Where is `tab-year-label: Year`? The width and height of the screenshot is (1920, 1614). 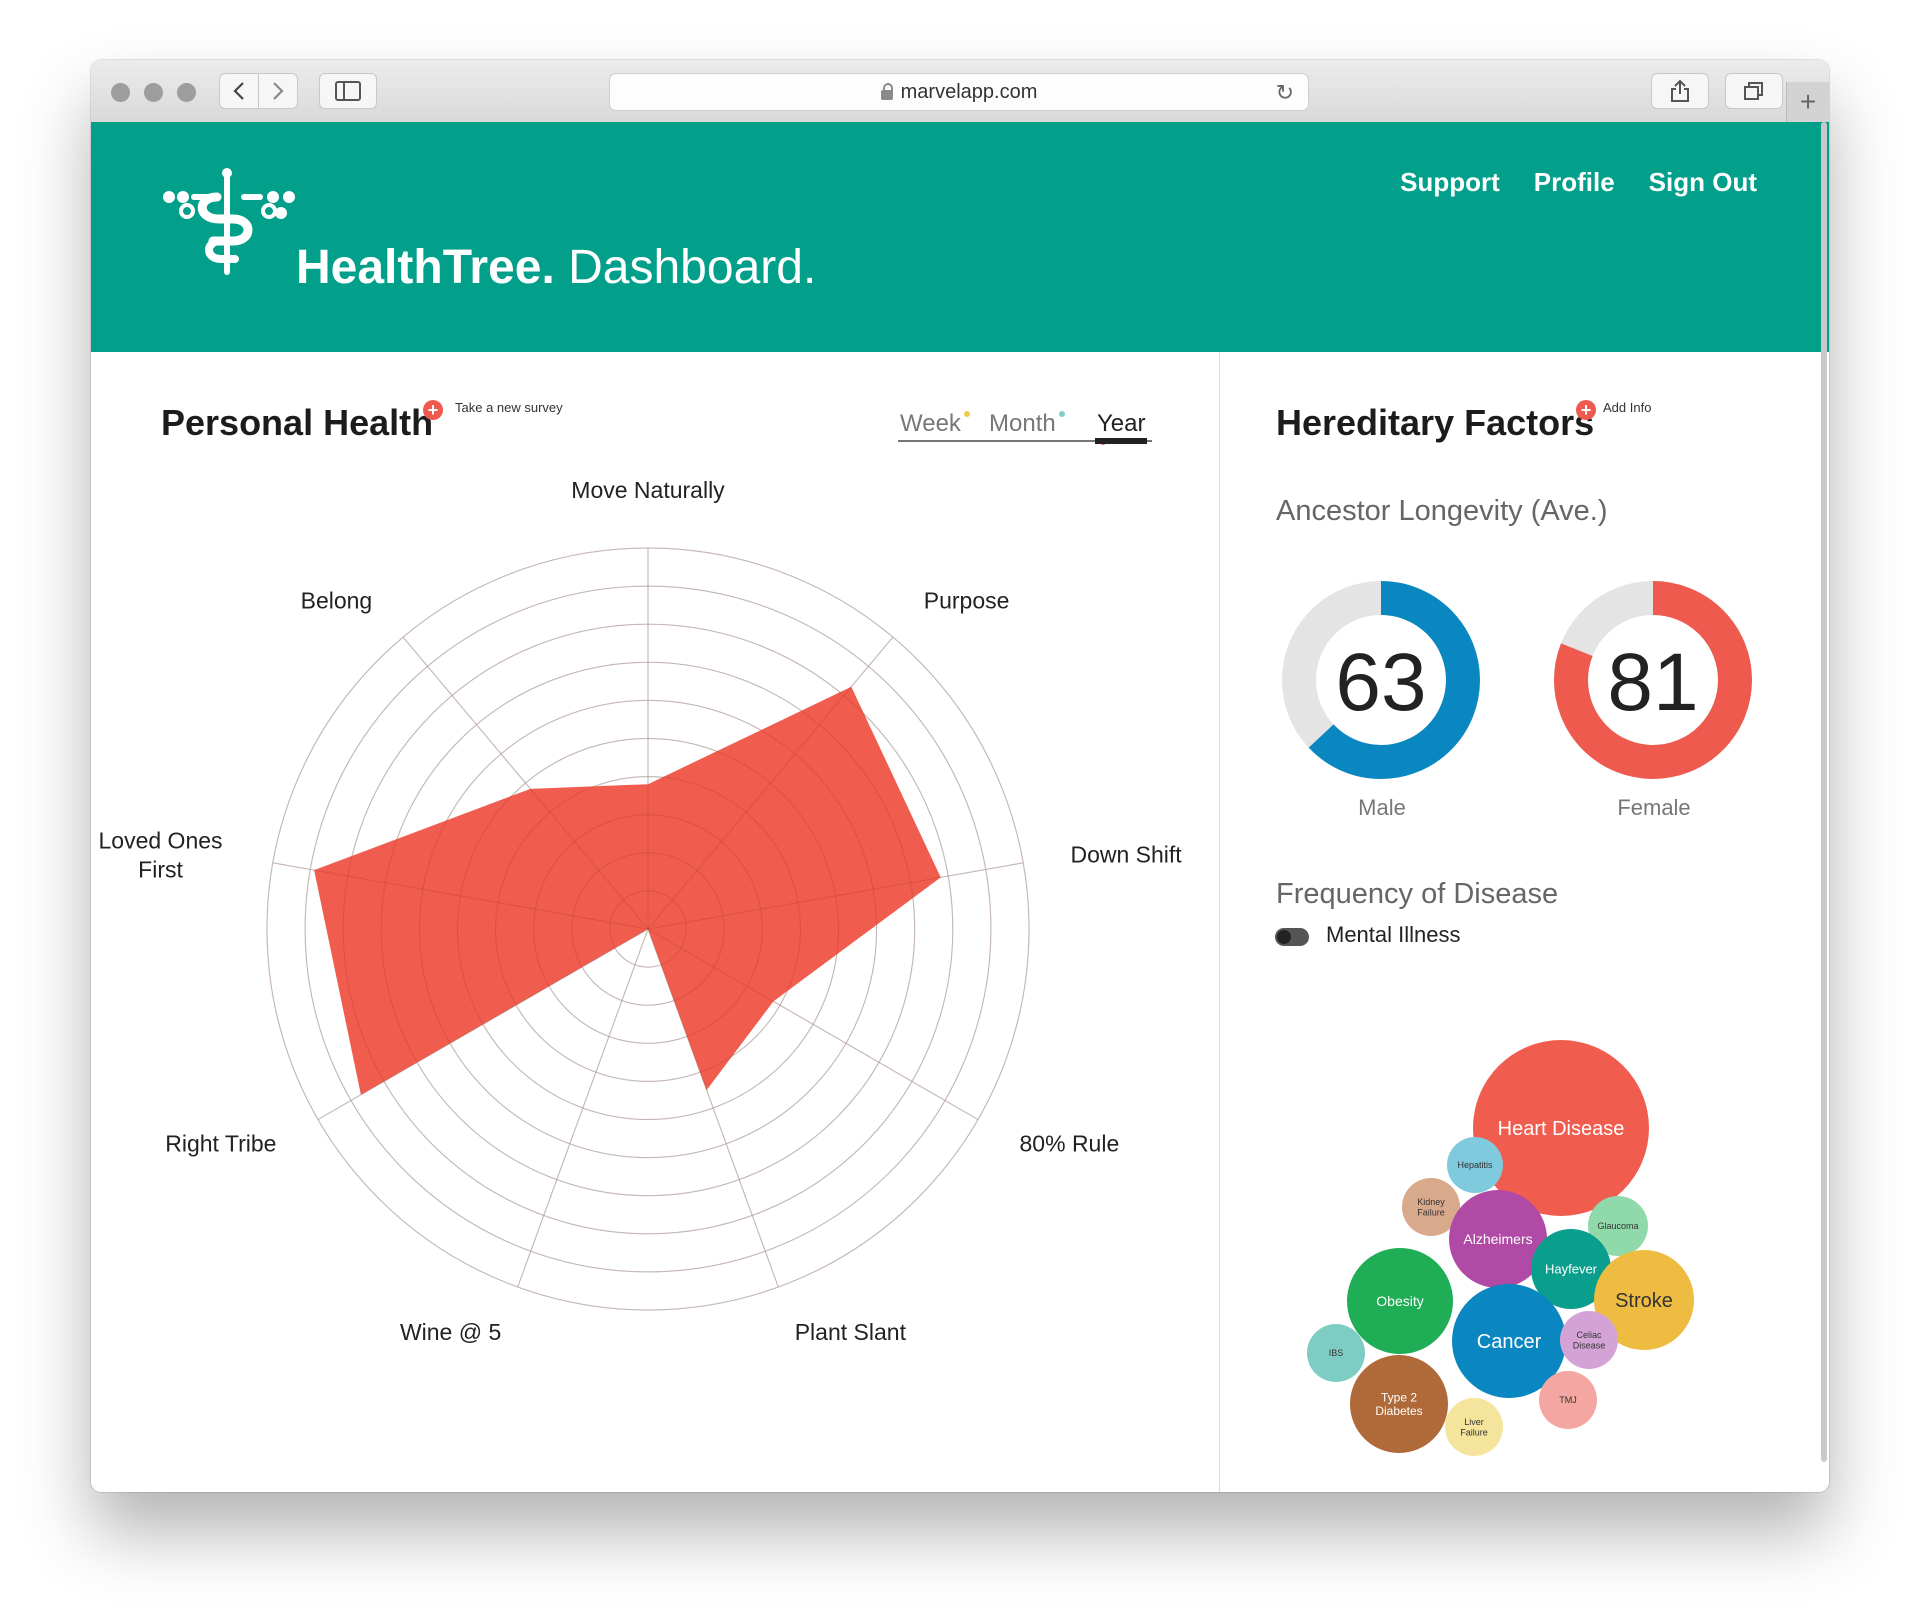
tab-year-label: Year is located at coordinates (1121, 423).